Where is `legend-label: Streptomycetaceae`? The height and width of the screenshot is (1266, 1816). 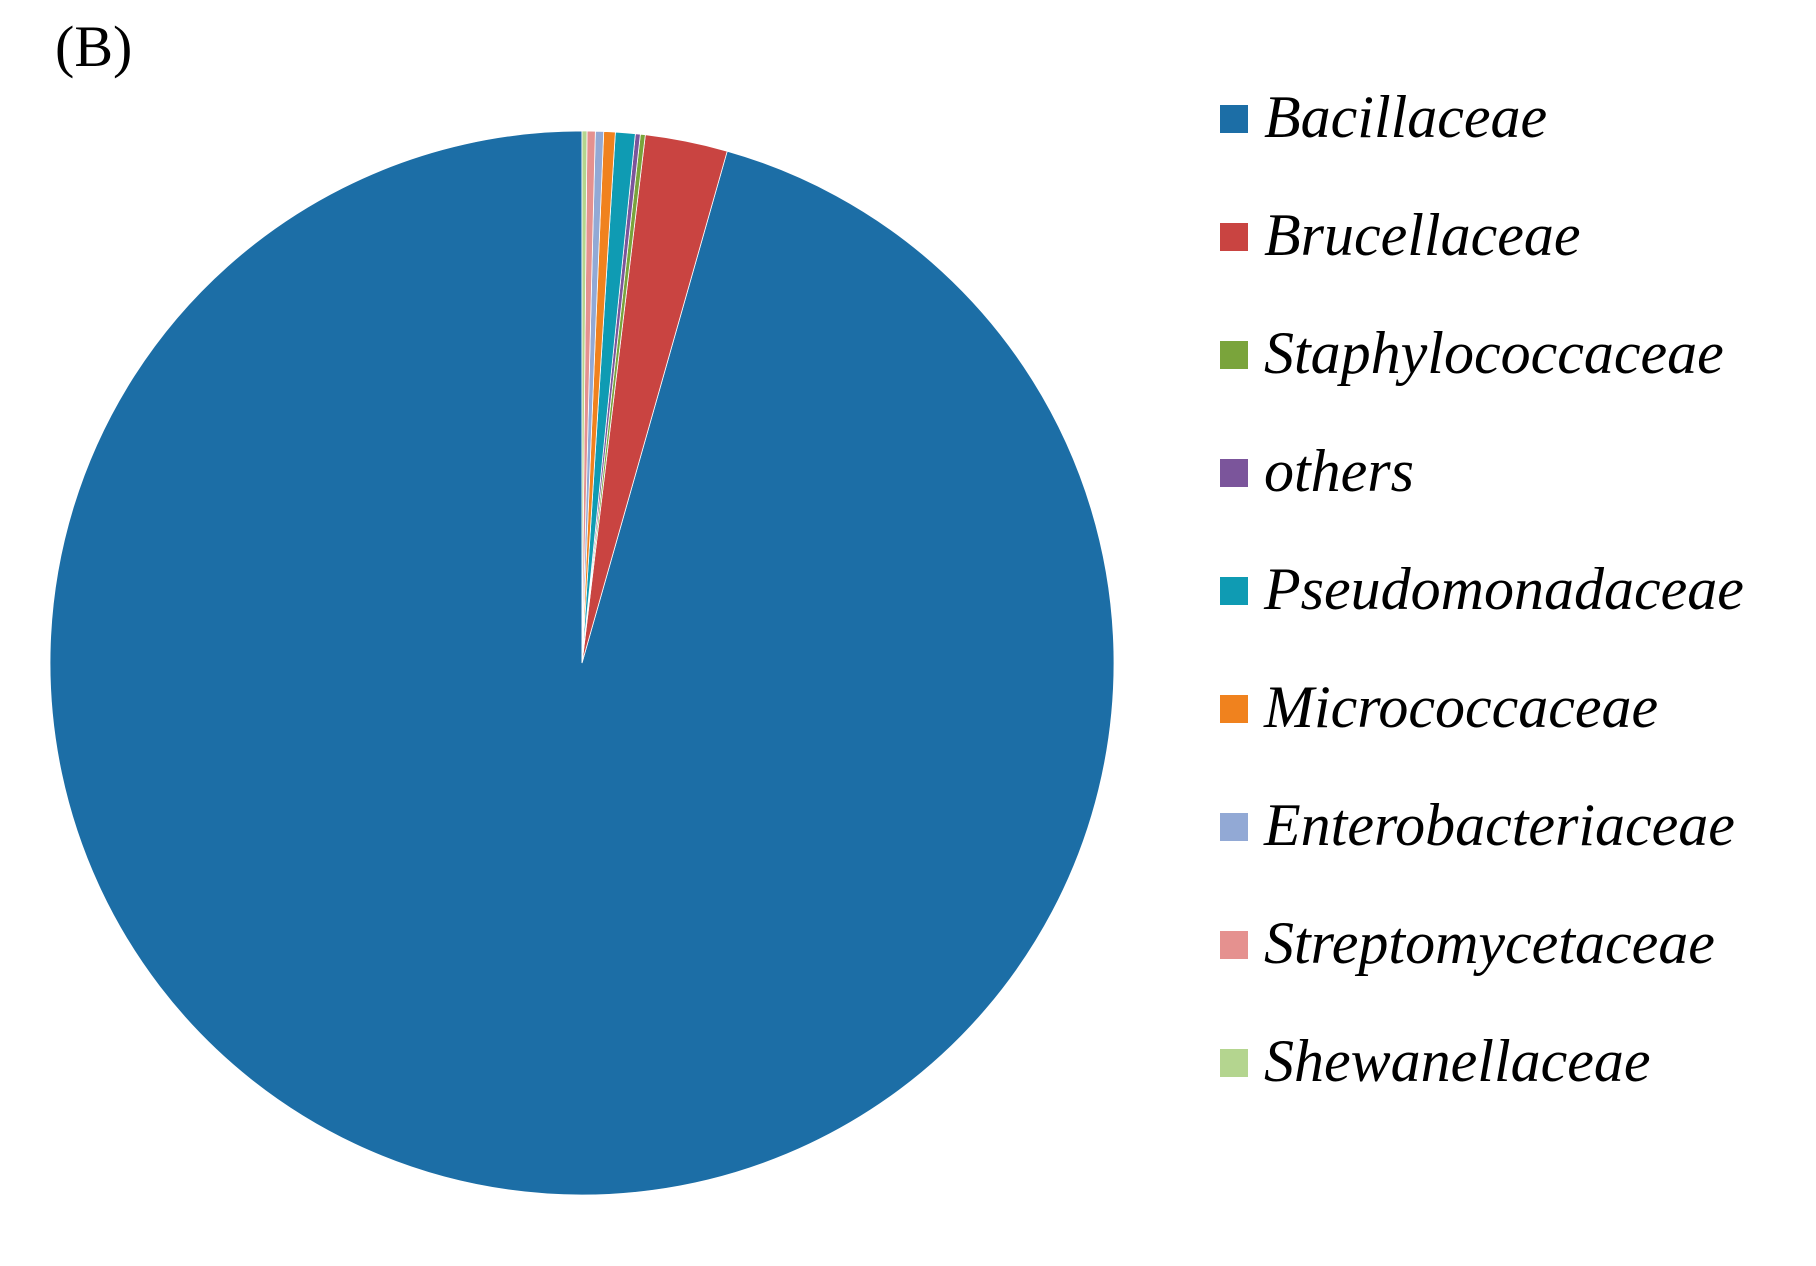
legend-label: Streptomycetaceae is located at coordinates (1489, 943).